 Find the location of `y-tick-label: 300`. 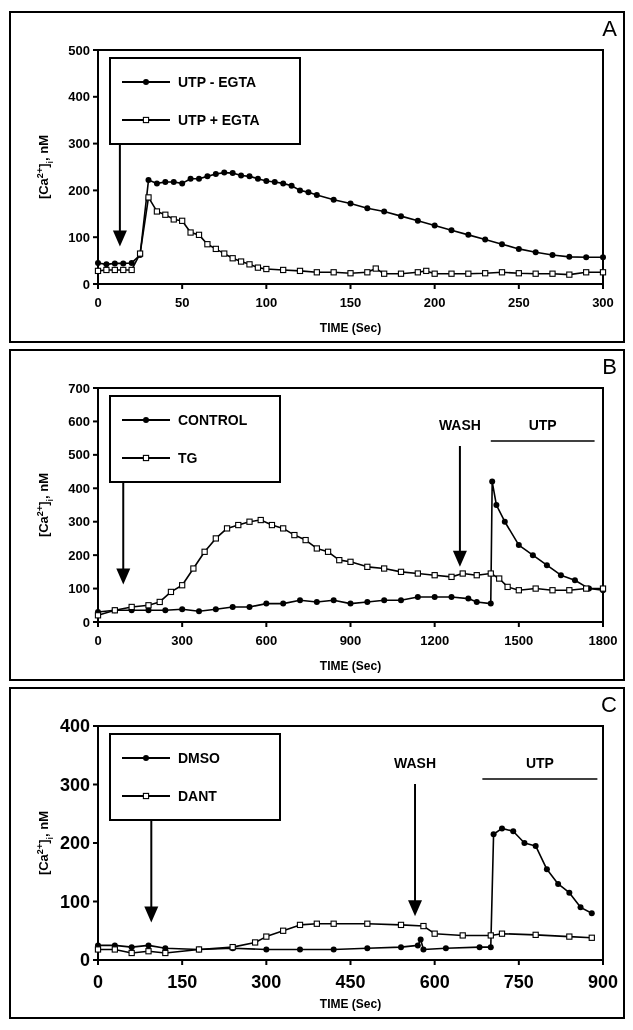

y-tick-label: 300 is located at coordinates (79, 522).